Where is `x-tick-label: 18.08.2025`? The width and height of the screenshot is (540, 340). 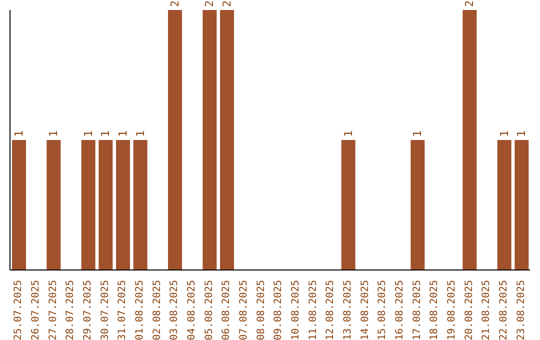
x-tick-label: 18.08.2025 is located at coordinates (434, 310).